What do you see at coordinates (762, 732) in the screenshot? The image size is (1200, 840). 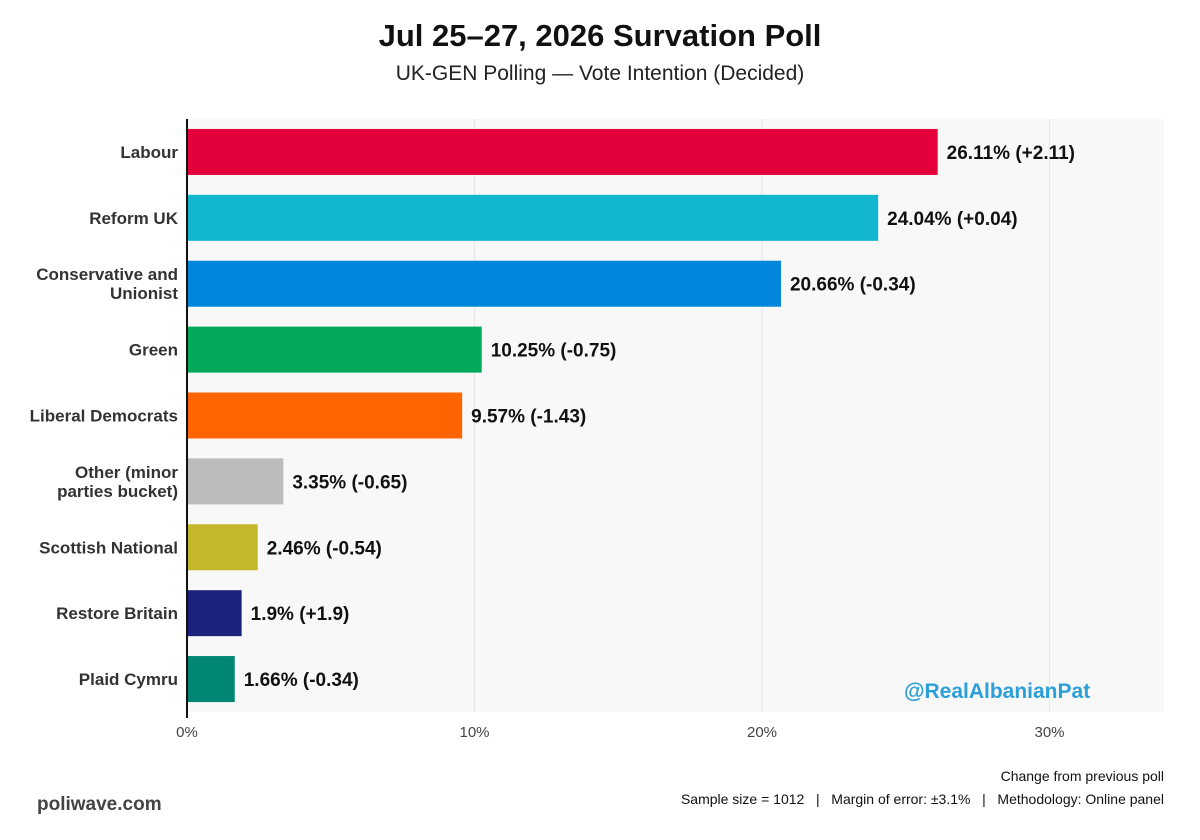 I see `x-tick-label: 20%` at bounding box center [762, 732].